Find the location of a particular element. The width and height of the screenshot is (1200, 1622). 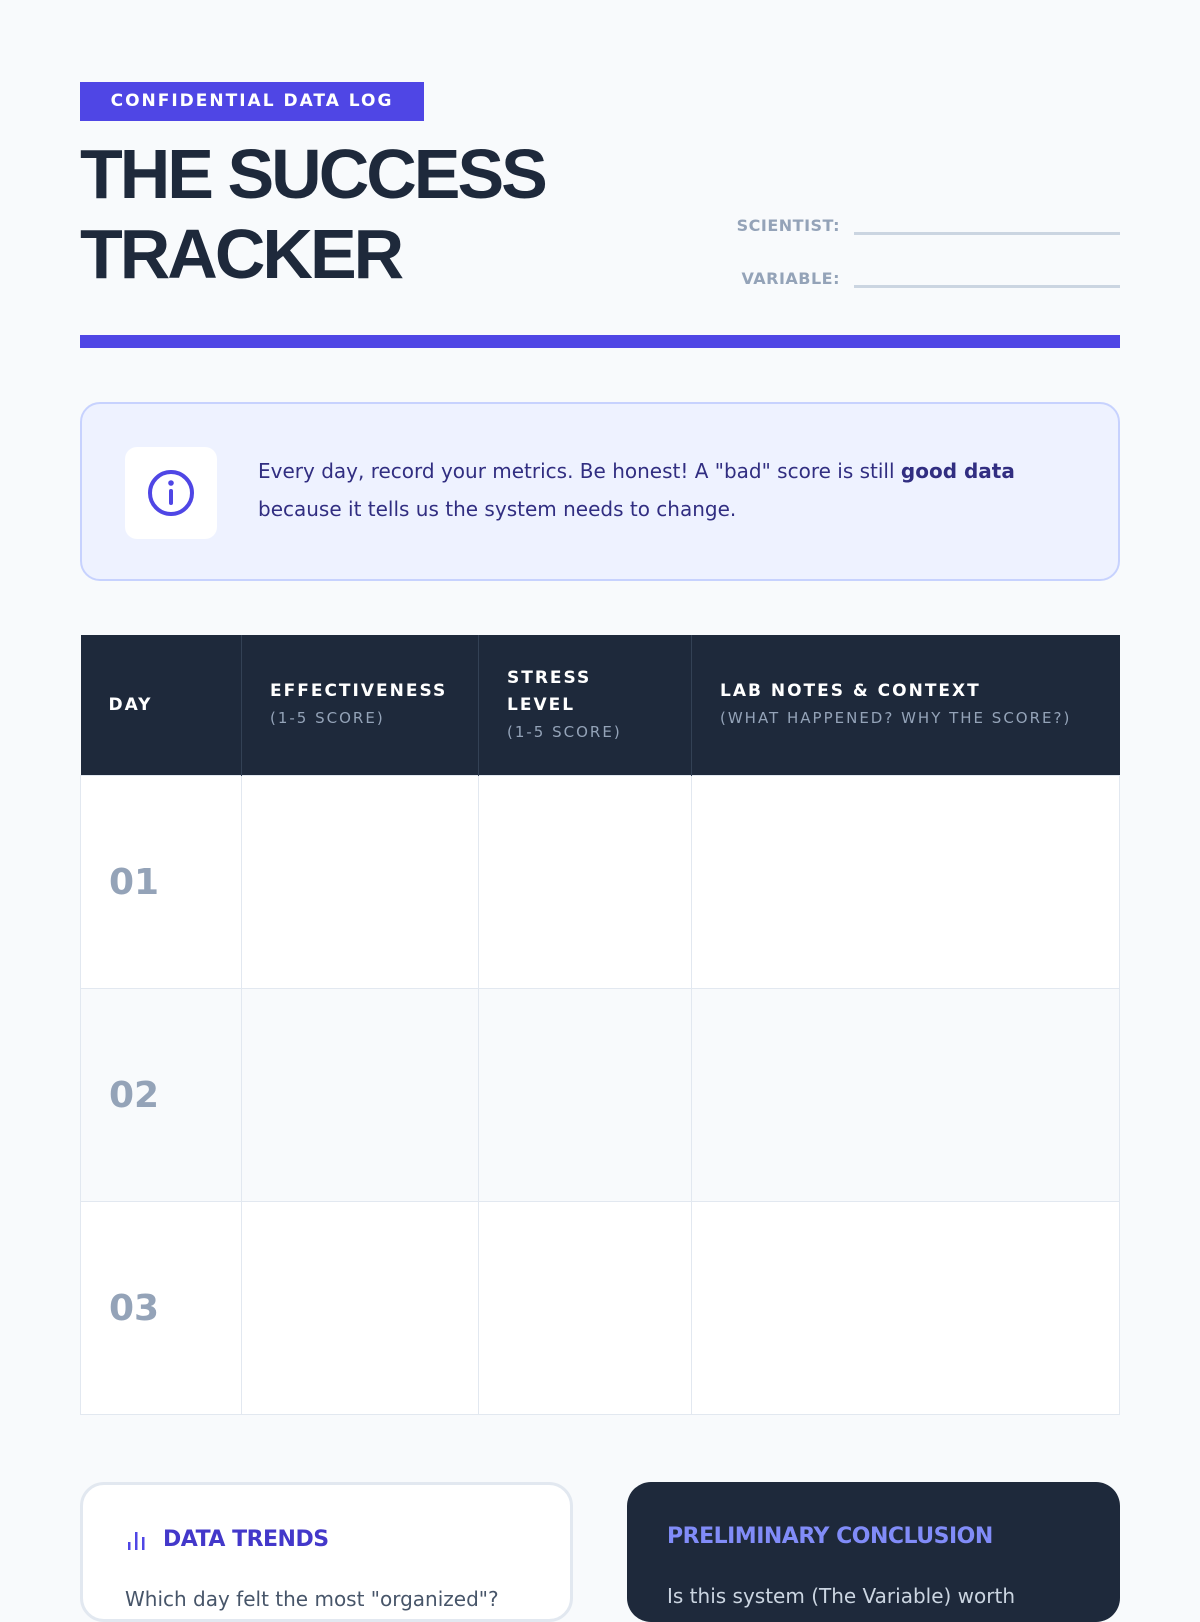

column-header-day: DAY is located at coordinates (161, 705).